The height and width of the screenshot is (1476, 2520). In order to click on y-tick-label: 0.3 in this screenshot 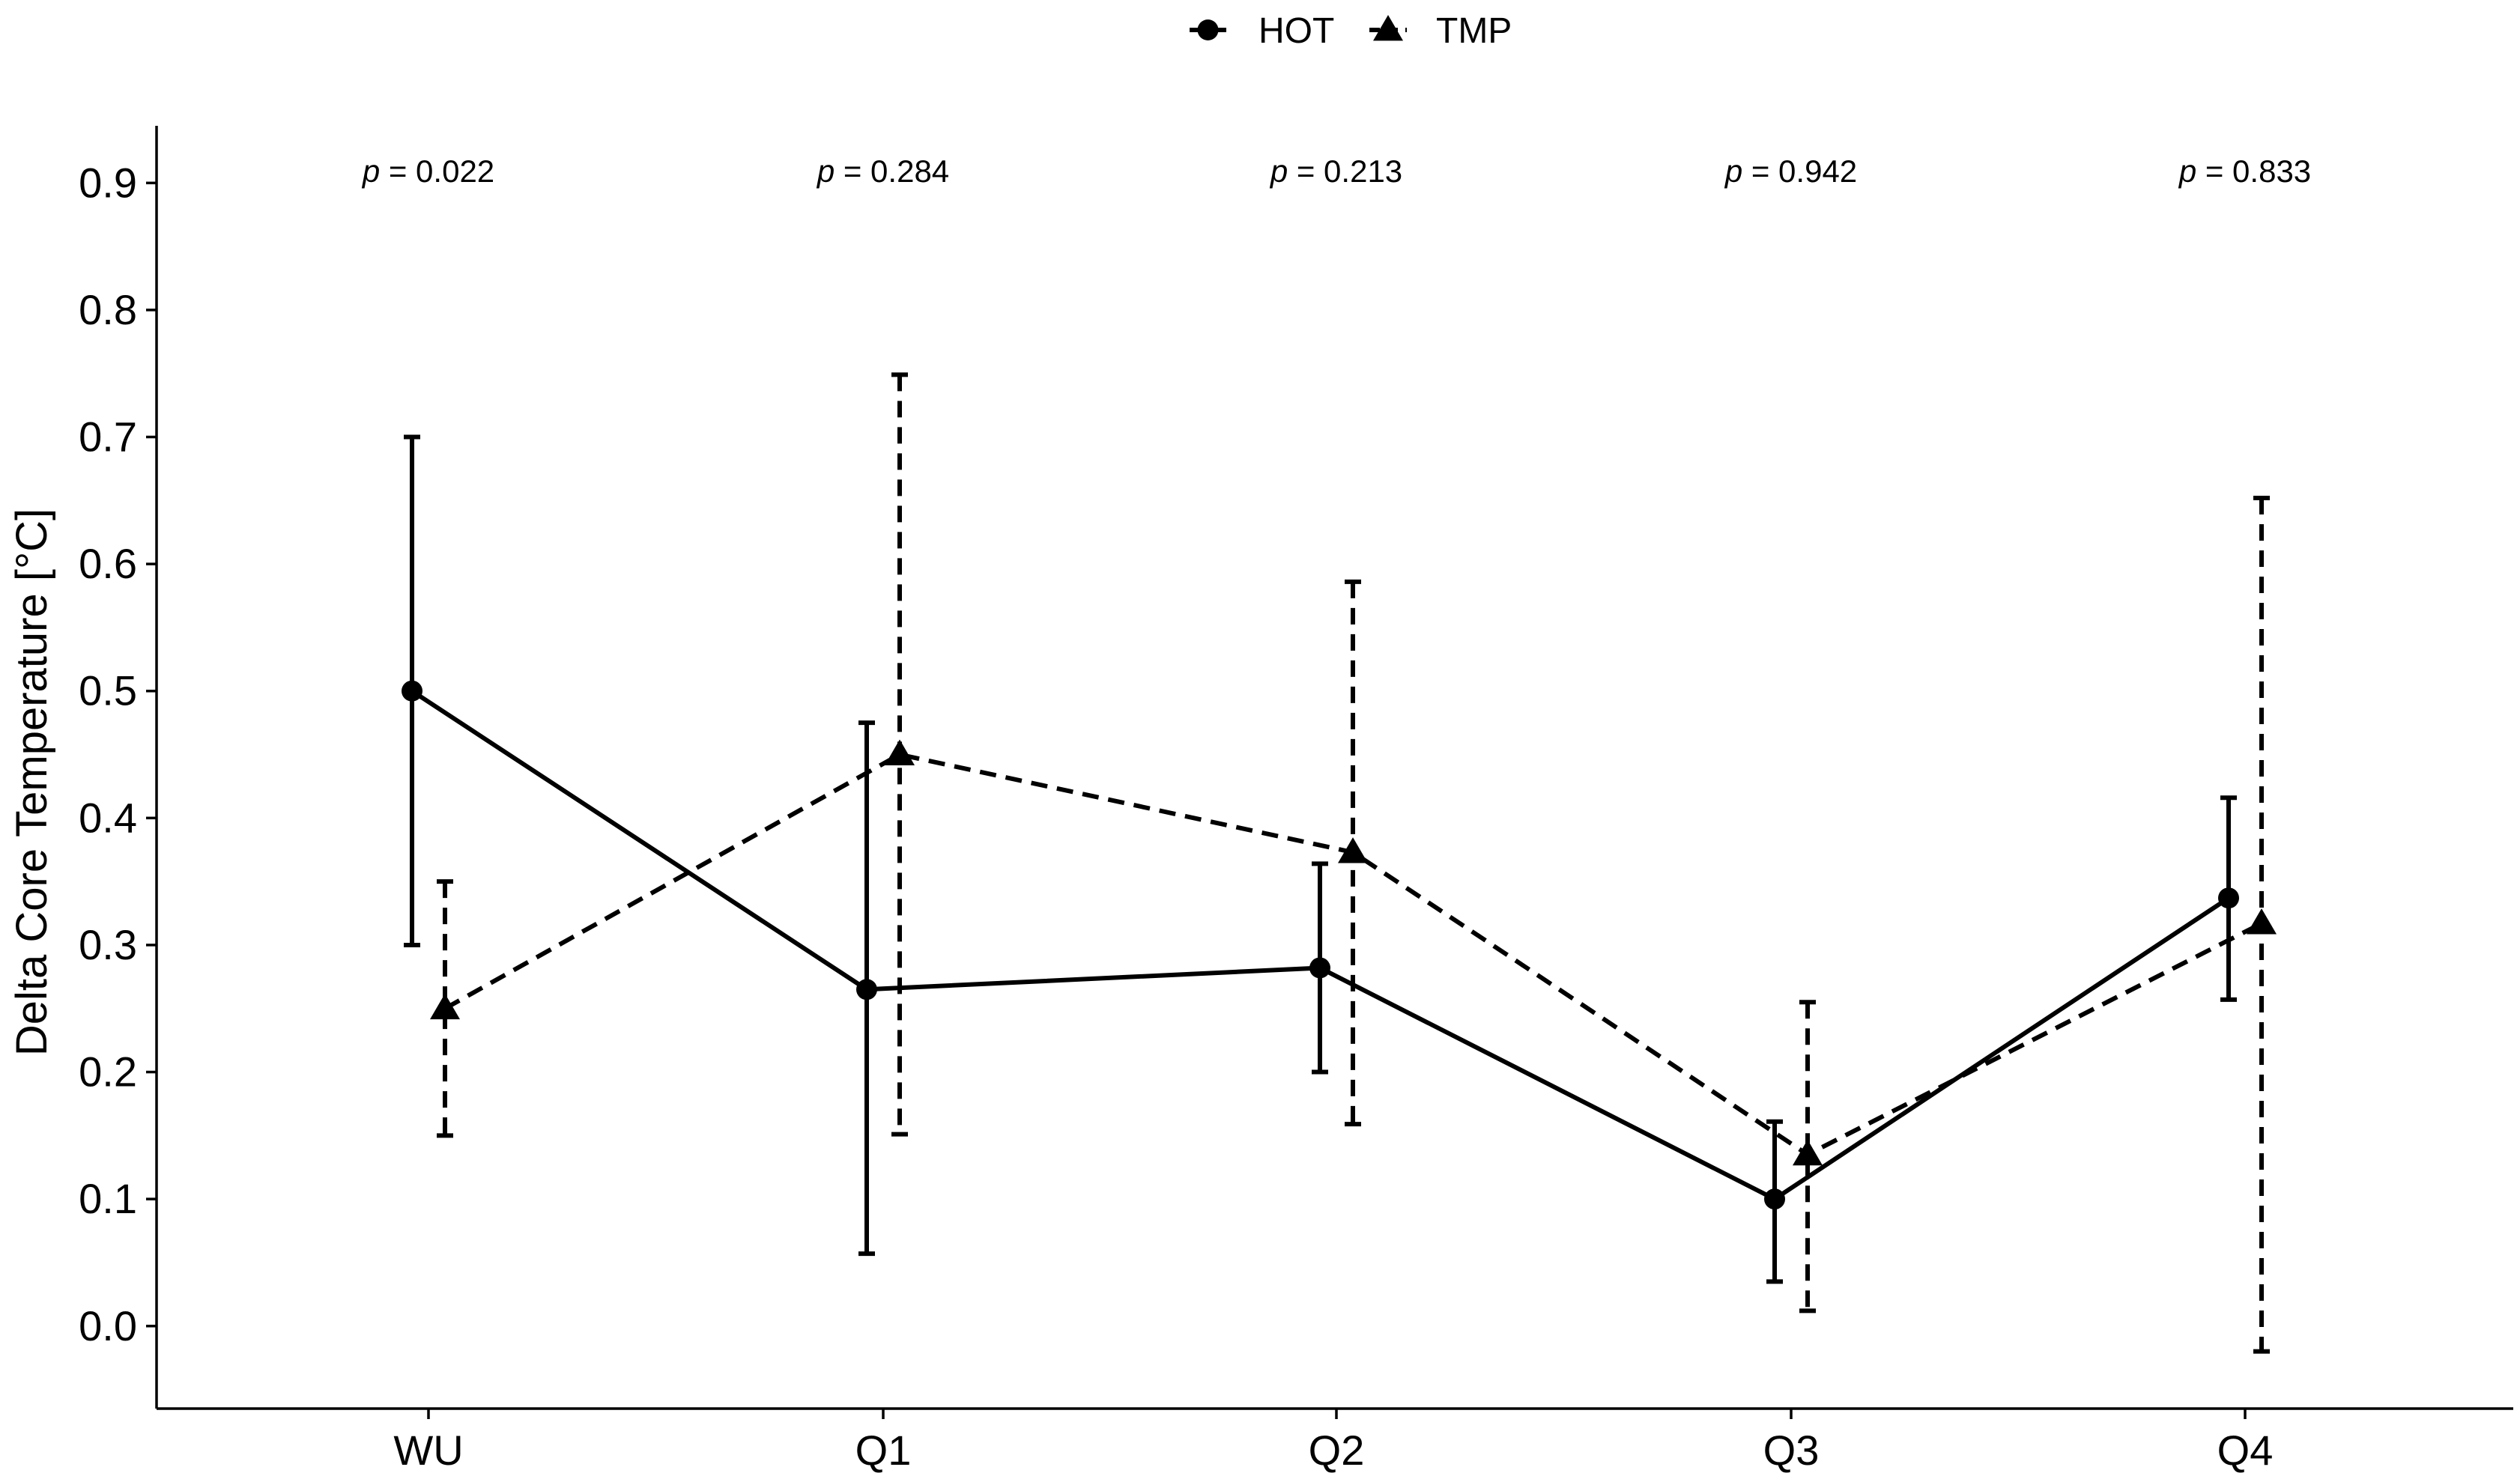, I will do `click(108, 944)`.